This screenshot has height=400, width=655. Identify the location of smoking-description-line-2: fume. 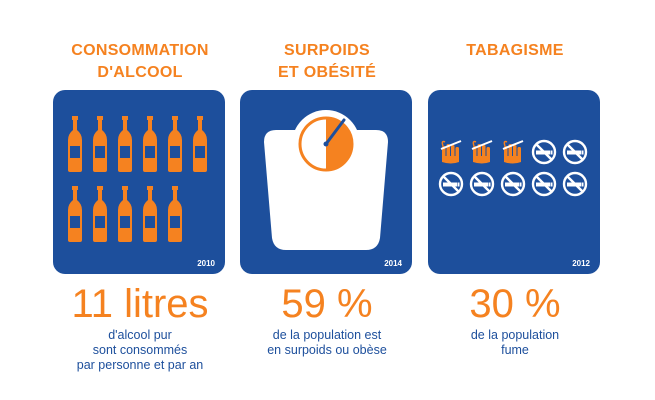
(515, 350).